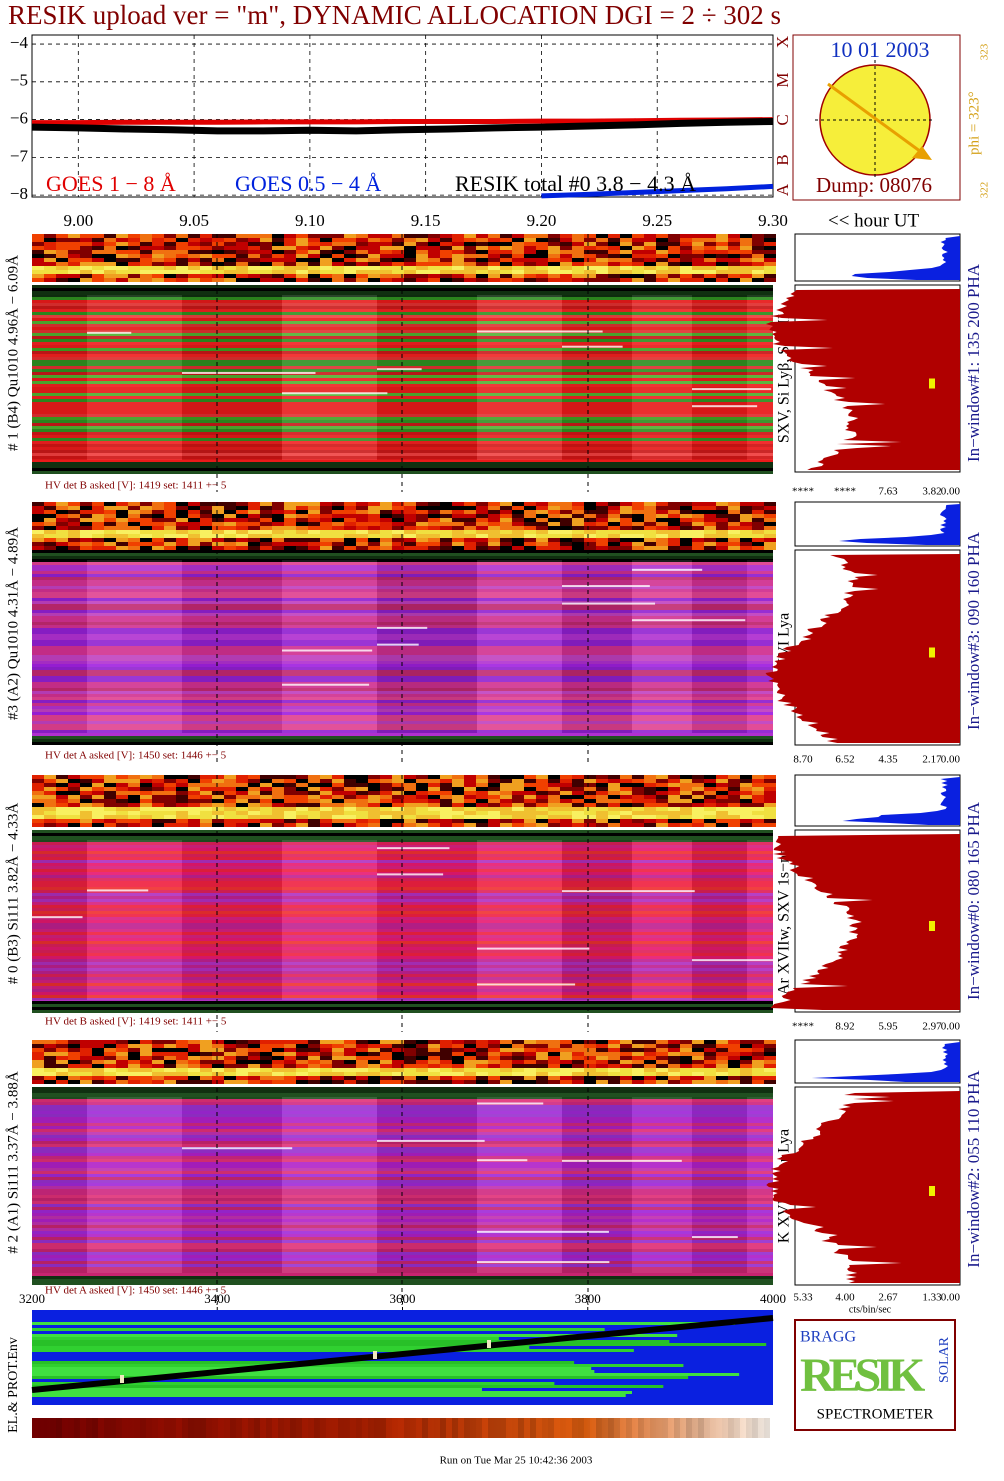 Image resolution: width=1004 pixels, height=1481 pixels. Describe the element at coordinates (888, 492) in the screenshot. I see `pha-tick-label: 7.63` at that location.